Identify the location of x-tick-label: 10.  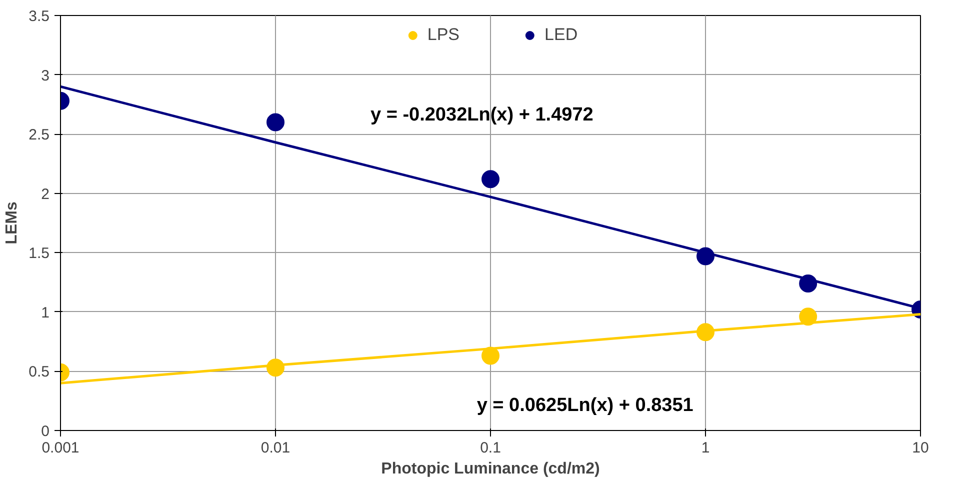
(920, 448).